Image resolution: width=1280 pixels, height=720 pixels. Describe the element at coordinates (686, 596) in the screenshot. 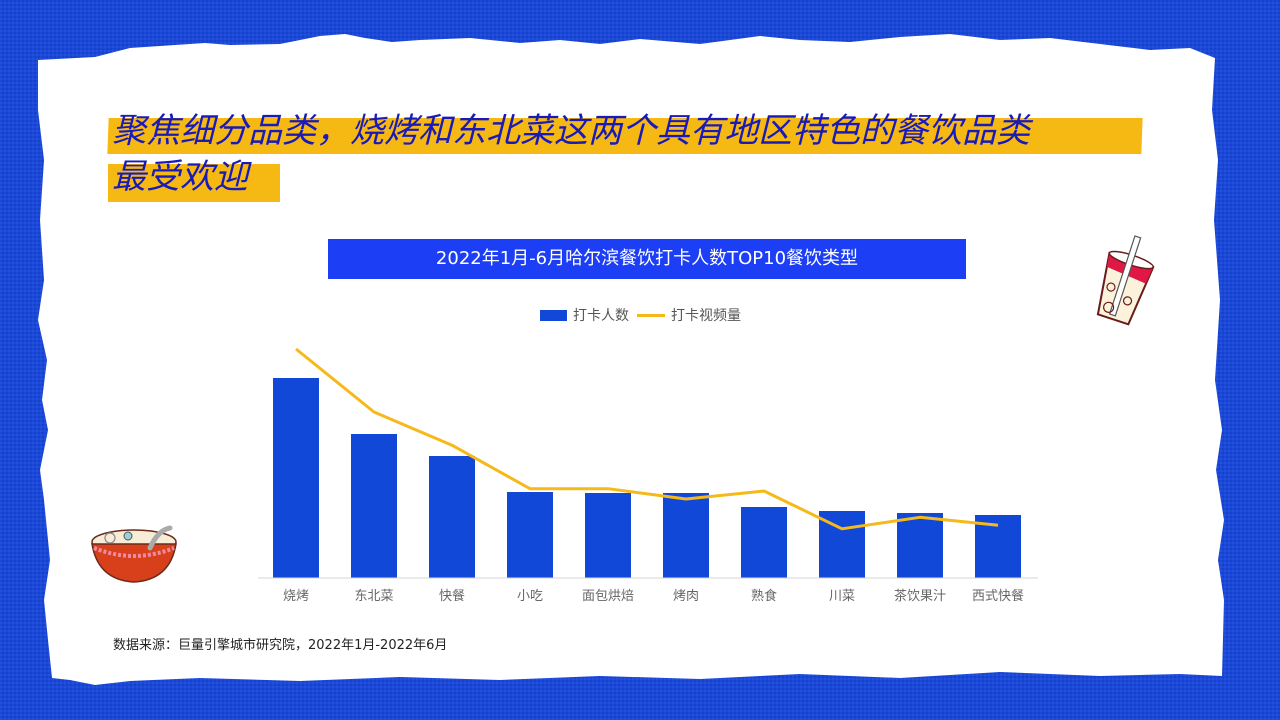

I see `x-axis-label: 烤肉` at that location.